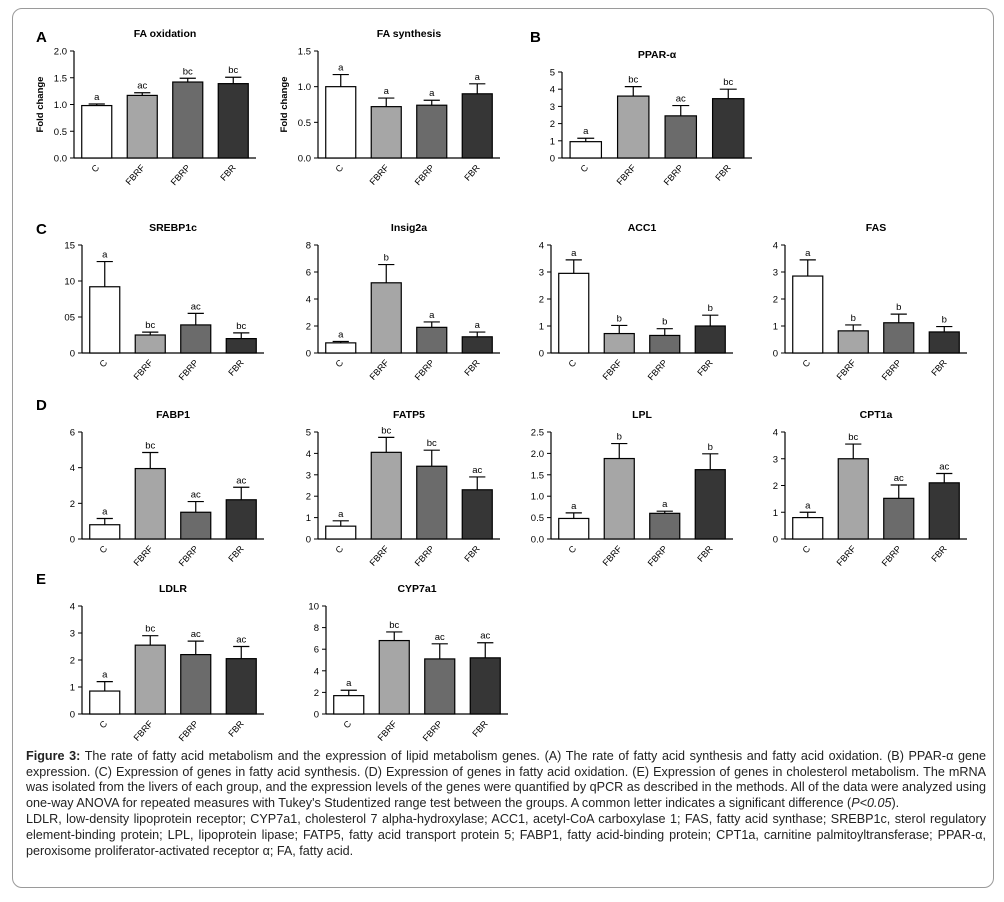  Describe the element at coordinates (349, 705) in the screenshot. I see `bar-cyp7a1-C` at that location.